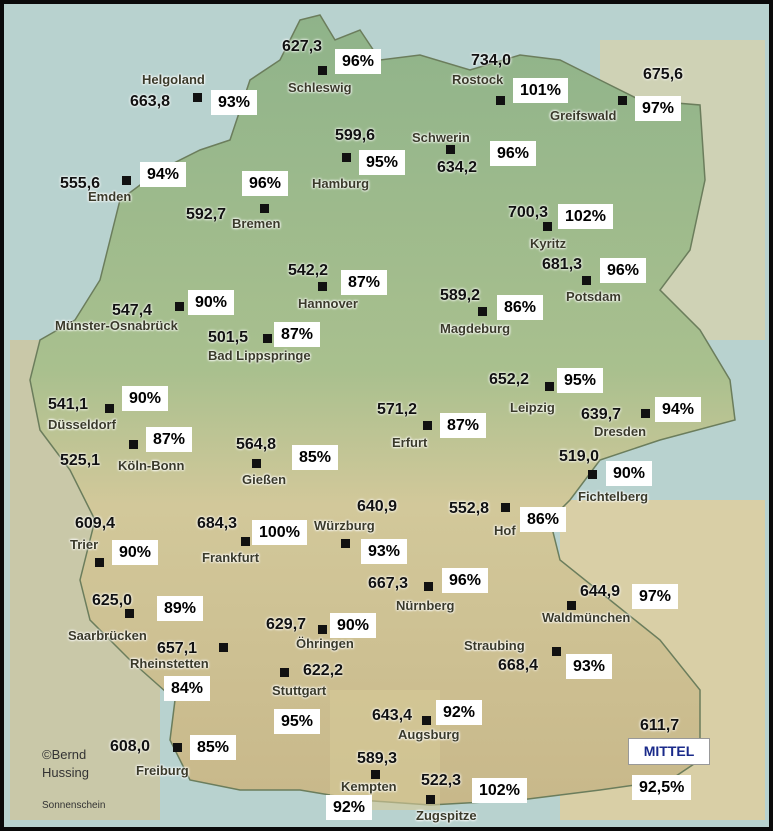 The image size is (773, 831). What do you see at coordinates (151, 465) in the screenshot?
I see `station-name: Köln-Bonn` at bounding box center [151, 465].